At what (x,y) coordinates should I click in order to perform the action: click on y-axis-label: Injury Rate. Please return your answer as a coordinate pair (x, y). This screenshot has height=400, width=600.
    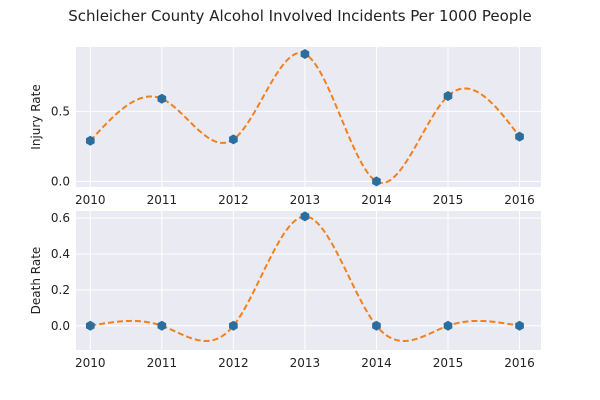
    Looking at the image, I should click on (36, 116).